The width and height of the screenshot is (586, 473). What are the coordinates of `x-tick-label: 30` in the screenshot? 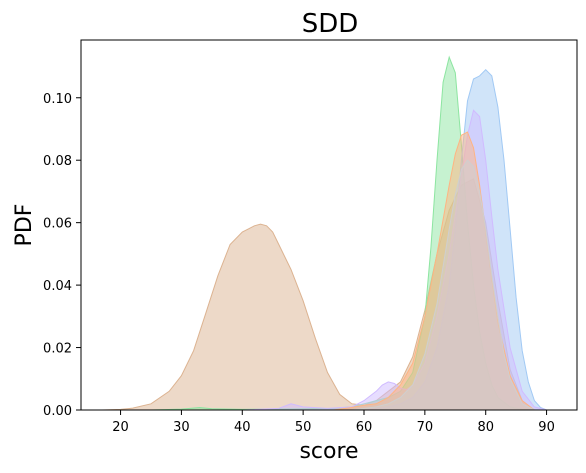 It's located at (181, 427).